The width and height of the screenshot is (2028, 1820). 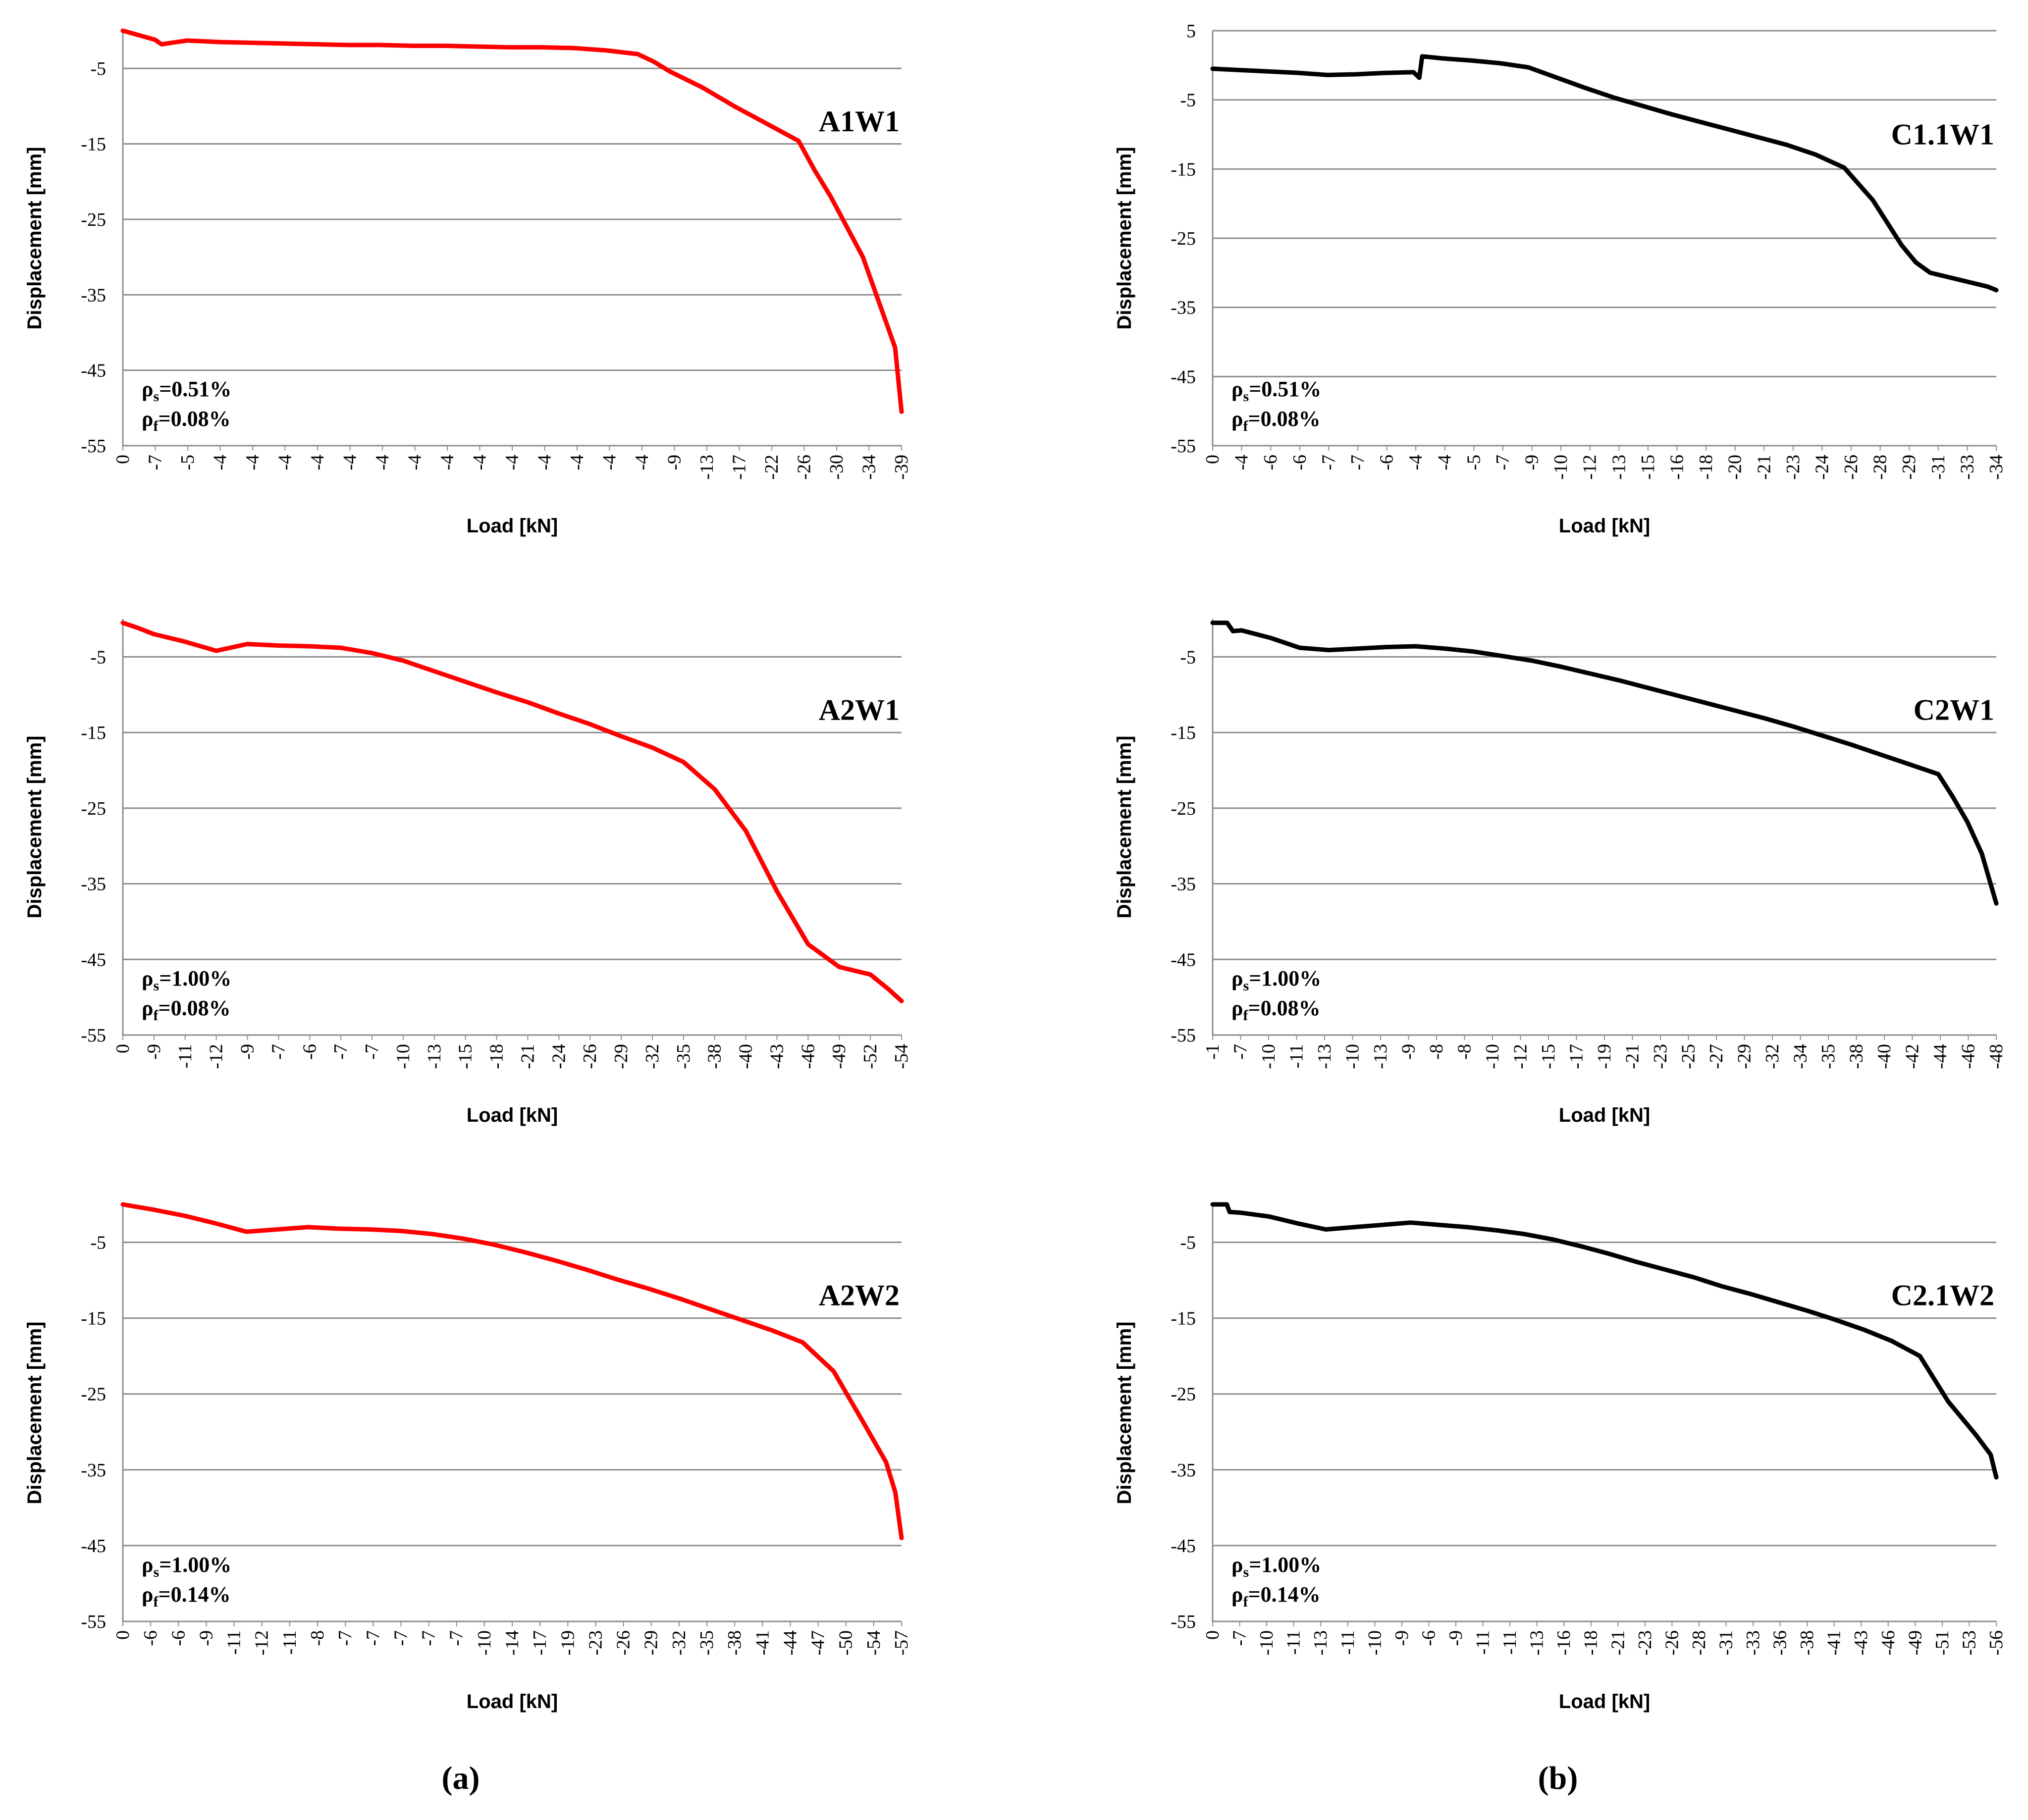 What do you see at coordinates (1822, 467) in the screenshot?
I see `x-tick-label: -24` at bounding box center [1822, 467].